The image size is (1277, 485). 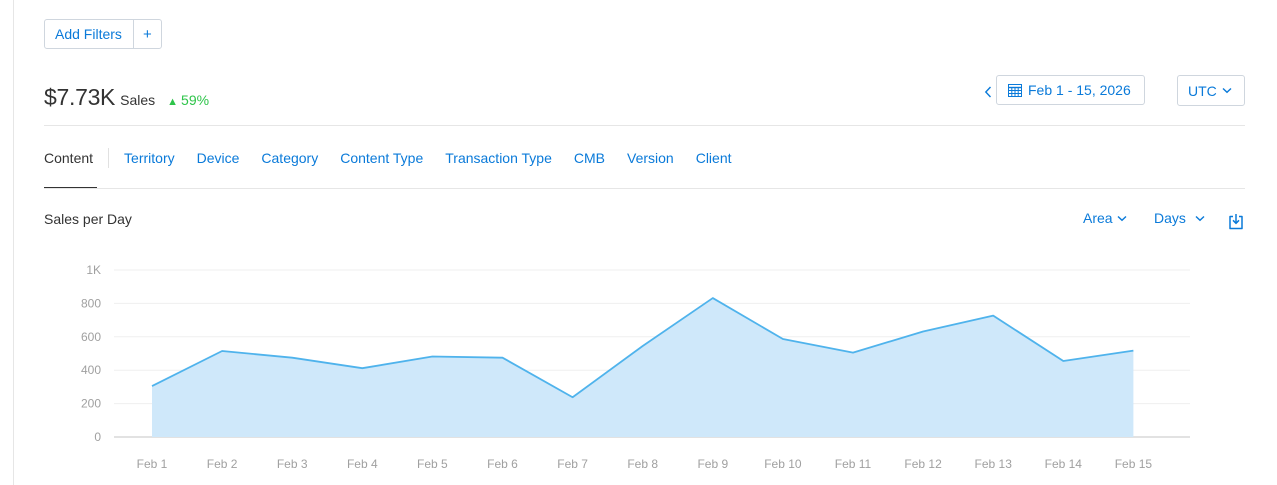 I want to click on tab-version: Version, so click(x=650, y=158).